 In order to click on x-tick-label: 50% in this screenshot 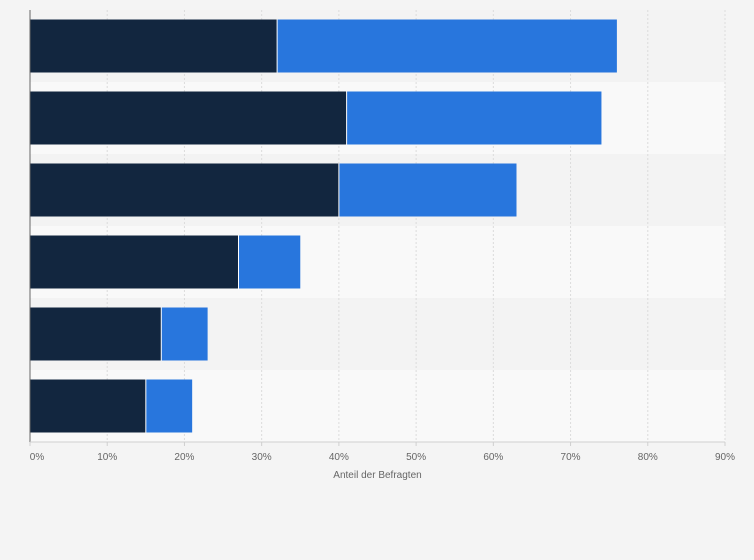, I will do `click(416, 457)`.